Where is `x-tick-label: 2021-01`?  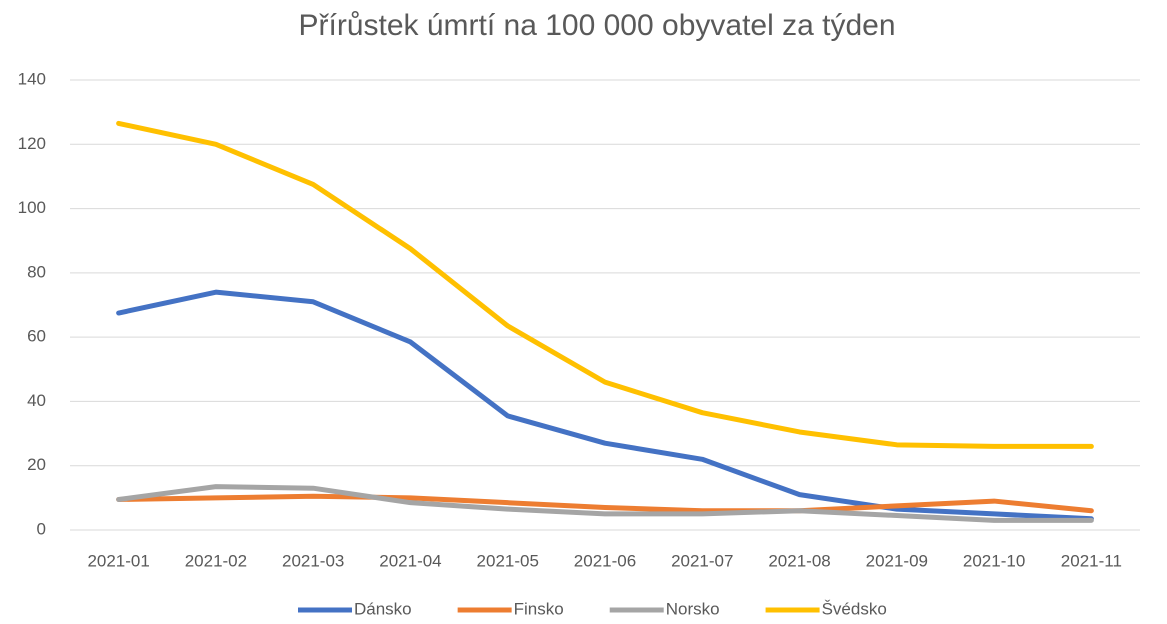 x-tick-label: 2021-01 is located at coordinates (118, 560).